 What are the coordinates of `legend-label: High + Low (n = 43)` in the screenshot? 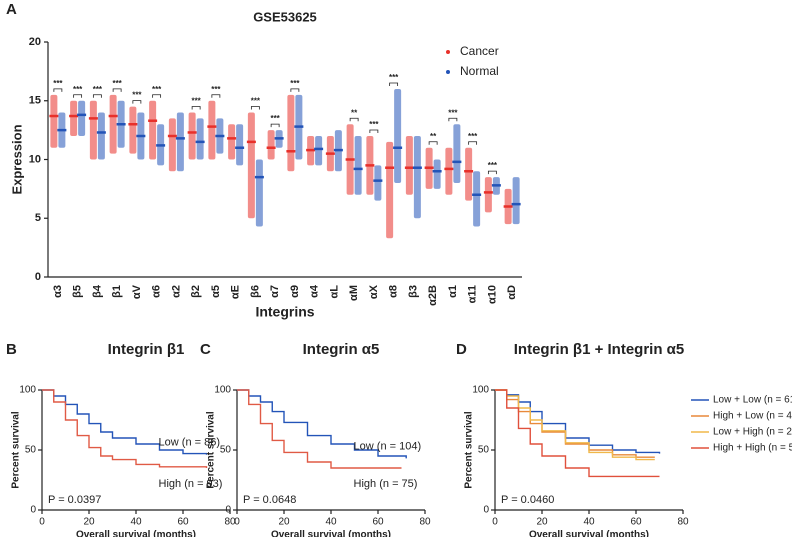 It's located at (752, 416).